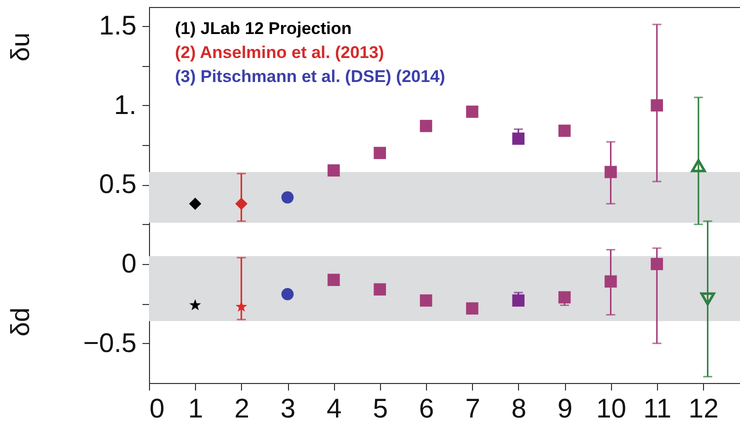  I want to click on text: (2) Anselmino et al. (2013), so click(279, 52).